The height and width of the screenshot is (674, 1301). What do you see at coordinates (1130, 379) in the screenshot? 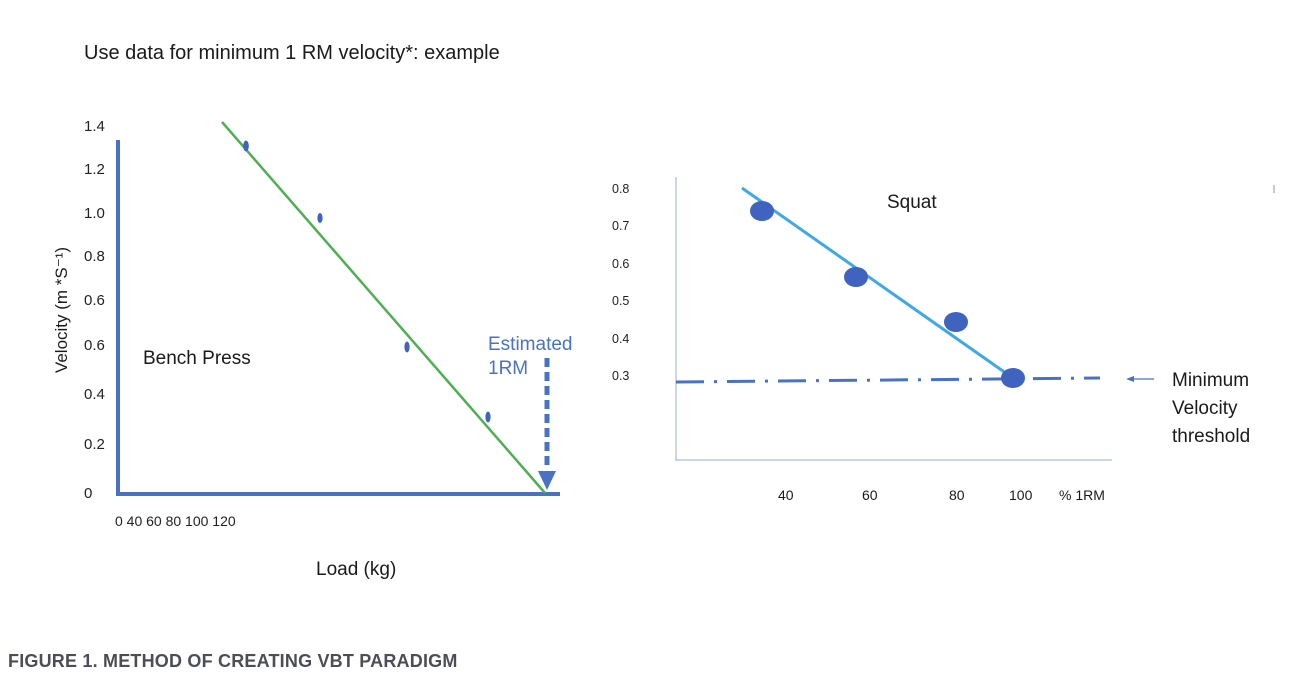
I see `arrow-left-icon` at bounding box center [1130, 379].